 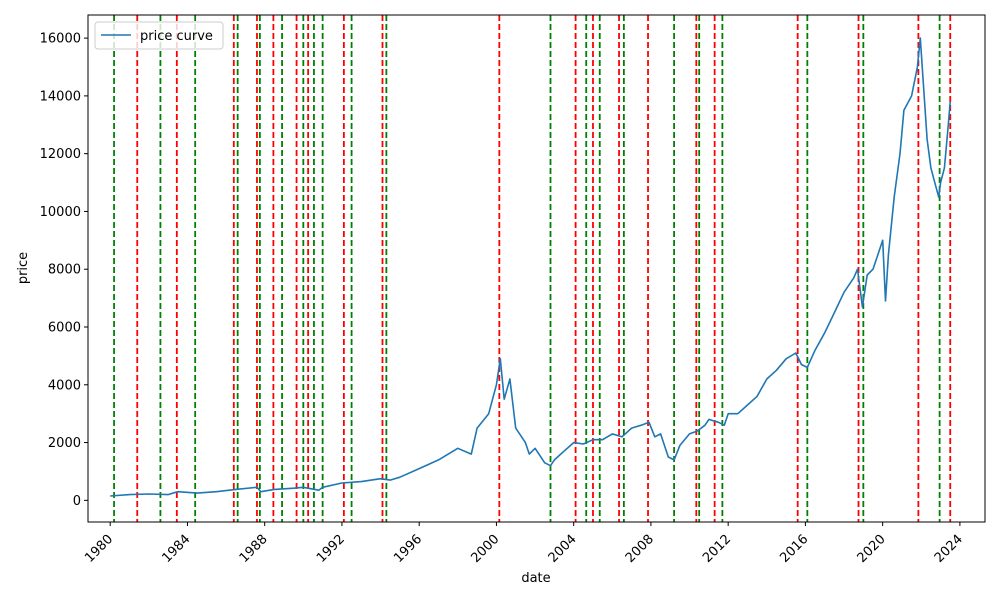 I want to click on x-tick-label: 2020, so click(x=872, y=549).